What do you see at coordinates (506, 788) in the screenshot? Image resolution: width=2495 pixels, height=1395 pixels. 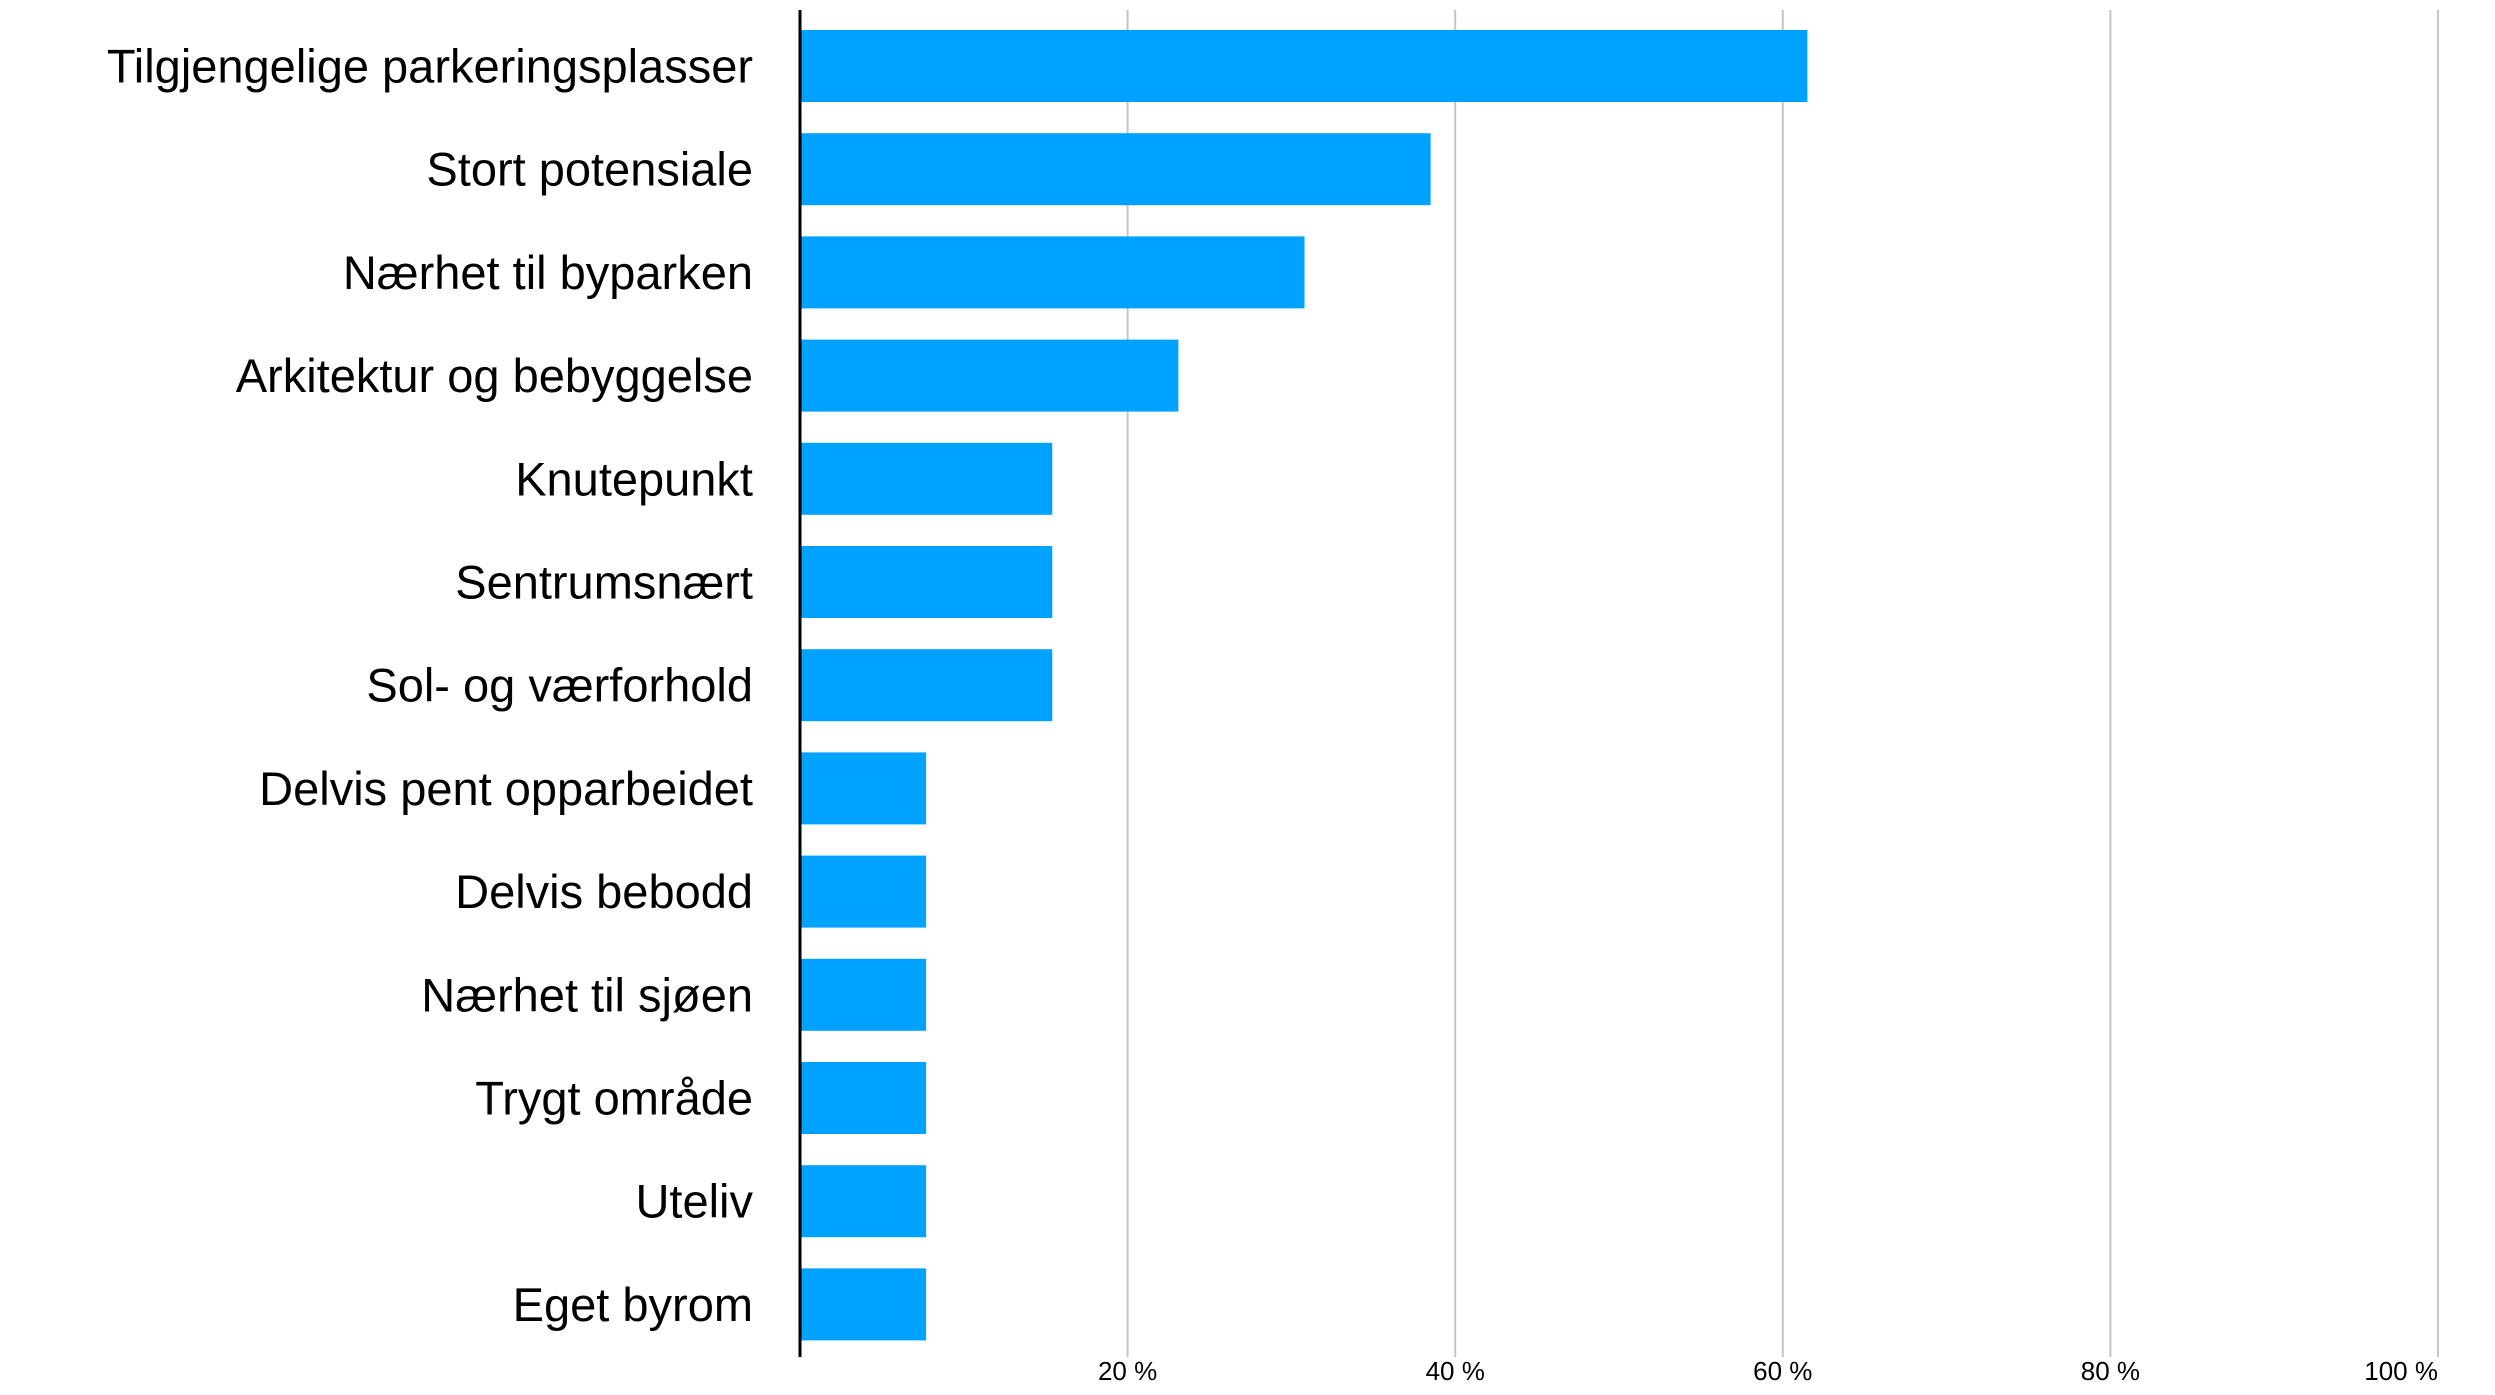 I see `category-label-7: Delvis pent opparbeidet` at bounding box center [506, 788].